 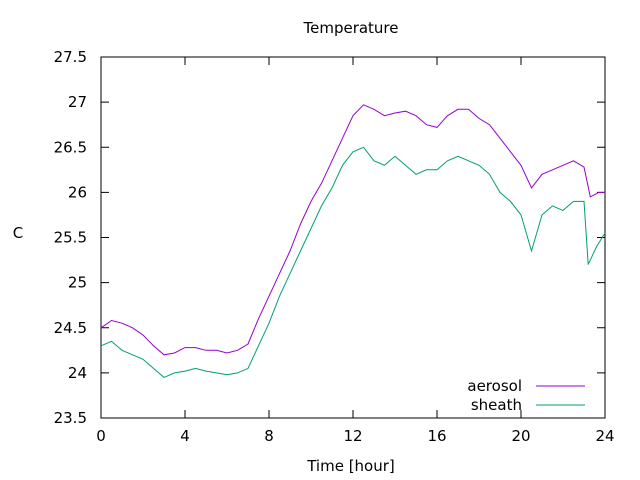 What do you see at coordinates (77, 283) in the screenshot?
I see `y-tick-label: 25` at bounding box center [77, 283].